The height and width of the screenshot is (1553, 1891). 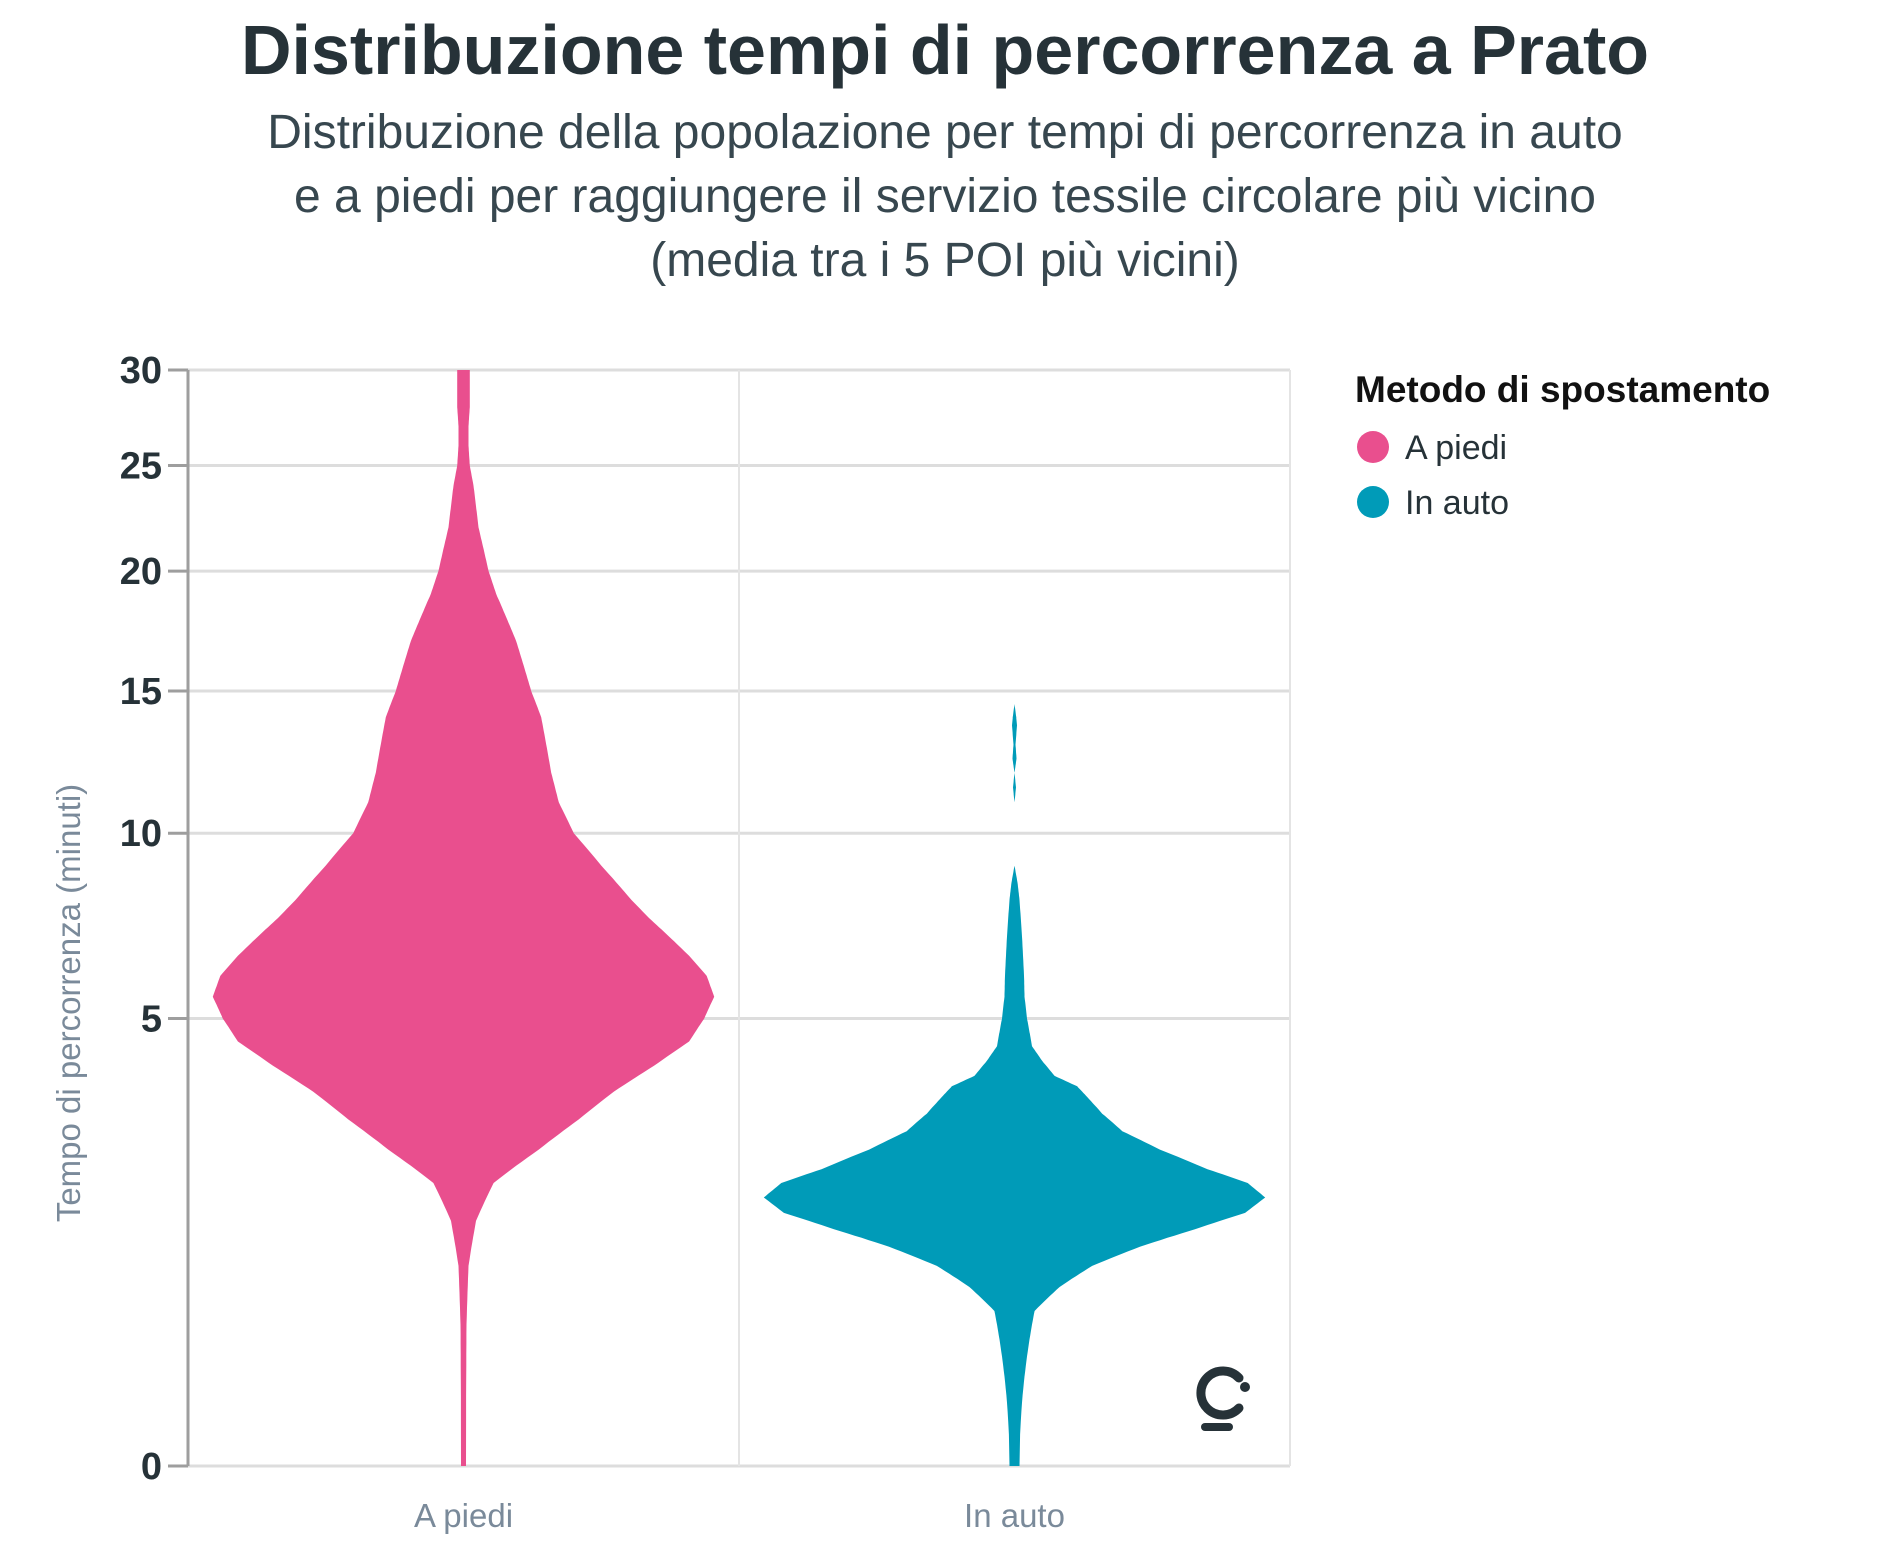 What do you see at coordinates (1457, 503) in the screenshot?
I see `legend-label-in-auto: In auto` at bounding box center [1457, 503].